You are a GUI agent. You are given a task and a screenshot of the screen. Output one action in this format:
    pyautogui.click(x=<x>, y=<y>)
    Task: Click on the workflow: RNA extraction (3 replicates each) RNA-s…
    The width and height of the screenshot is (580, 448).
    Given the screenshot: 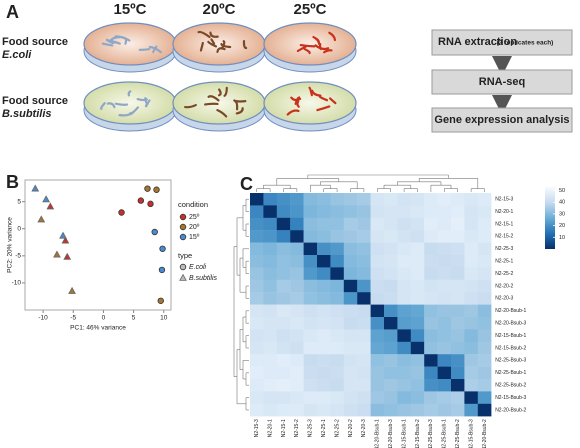 What is the action you would take?
    pyautogui.click(x=502, y=81)
    